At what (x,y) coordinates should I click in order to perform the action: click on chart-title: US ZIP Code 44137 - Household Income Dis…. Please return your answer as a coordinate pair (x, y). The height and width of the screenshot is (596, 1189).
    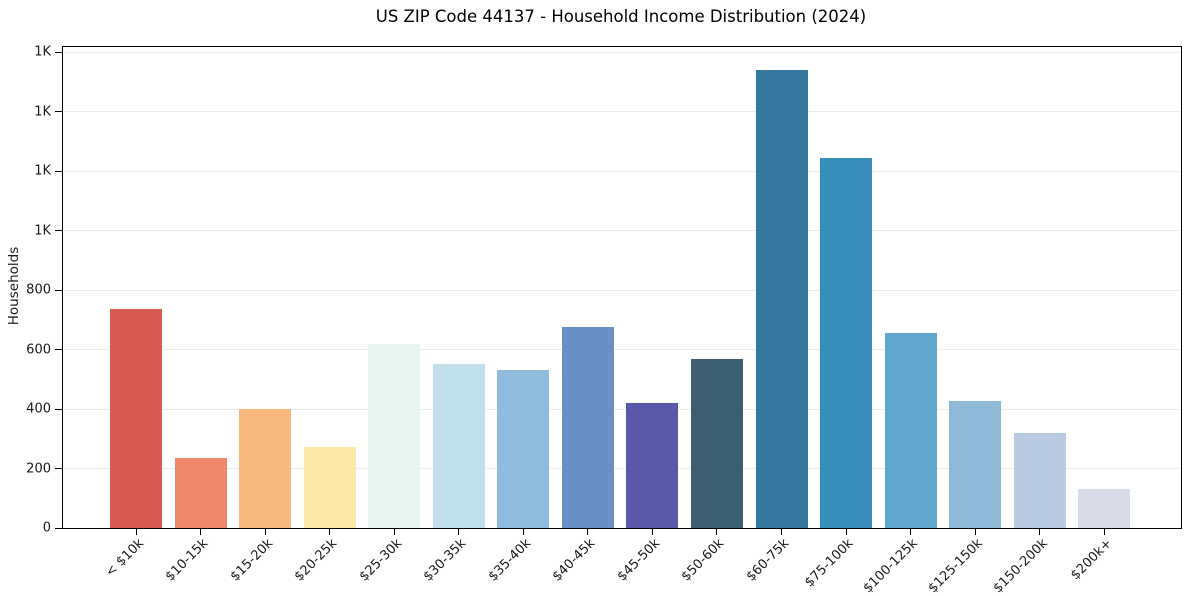
    Looking at the image, I should click on (621, 16).